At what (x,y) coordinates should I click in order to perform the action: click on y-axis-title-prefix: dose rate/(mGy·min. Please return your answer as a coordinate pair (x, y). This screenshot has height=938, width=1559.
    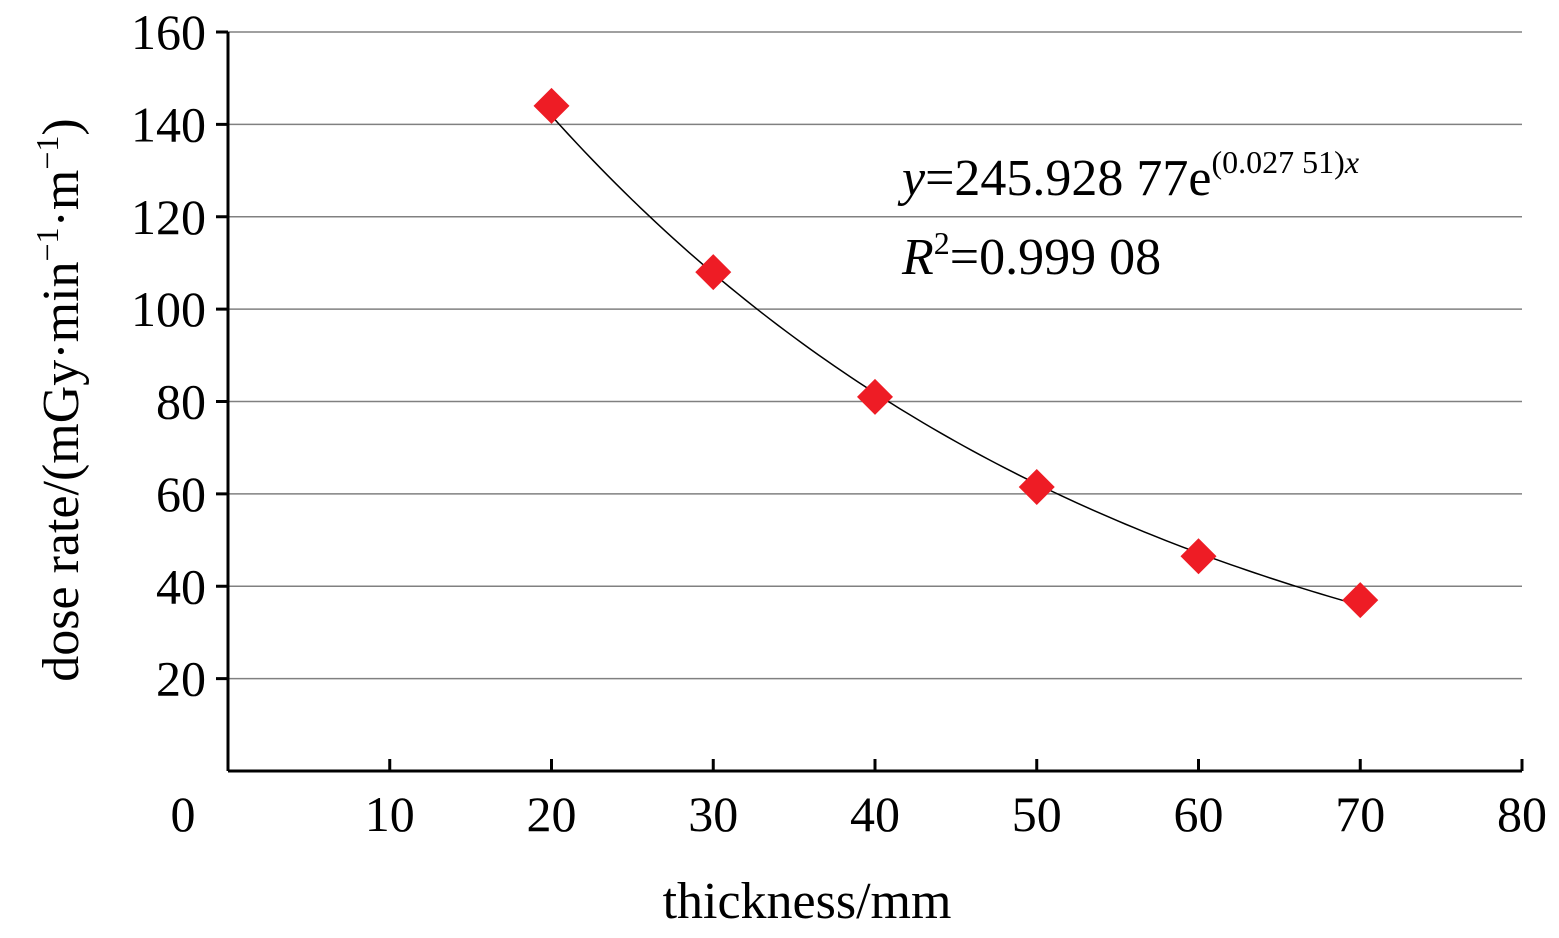
    Looking at the image, I should click on (61, 471).